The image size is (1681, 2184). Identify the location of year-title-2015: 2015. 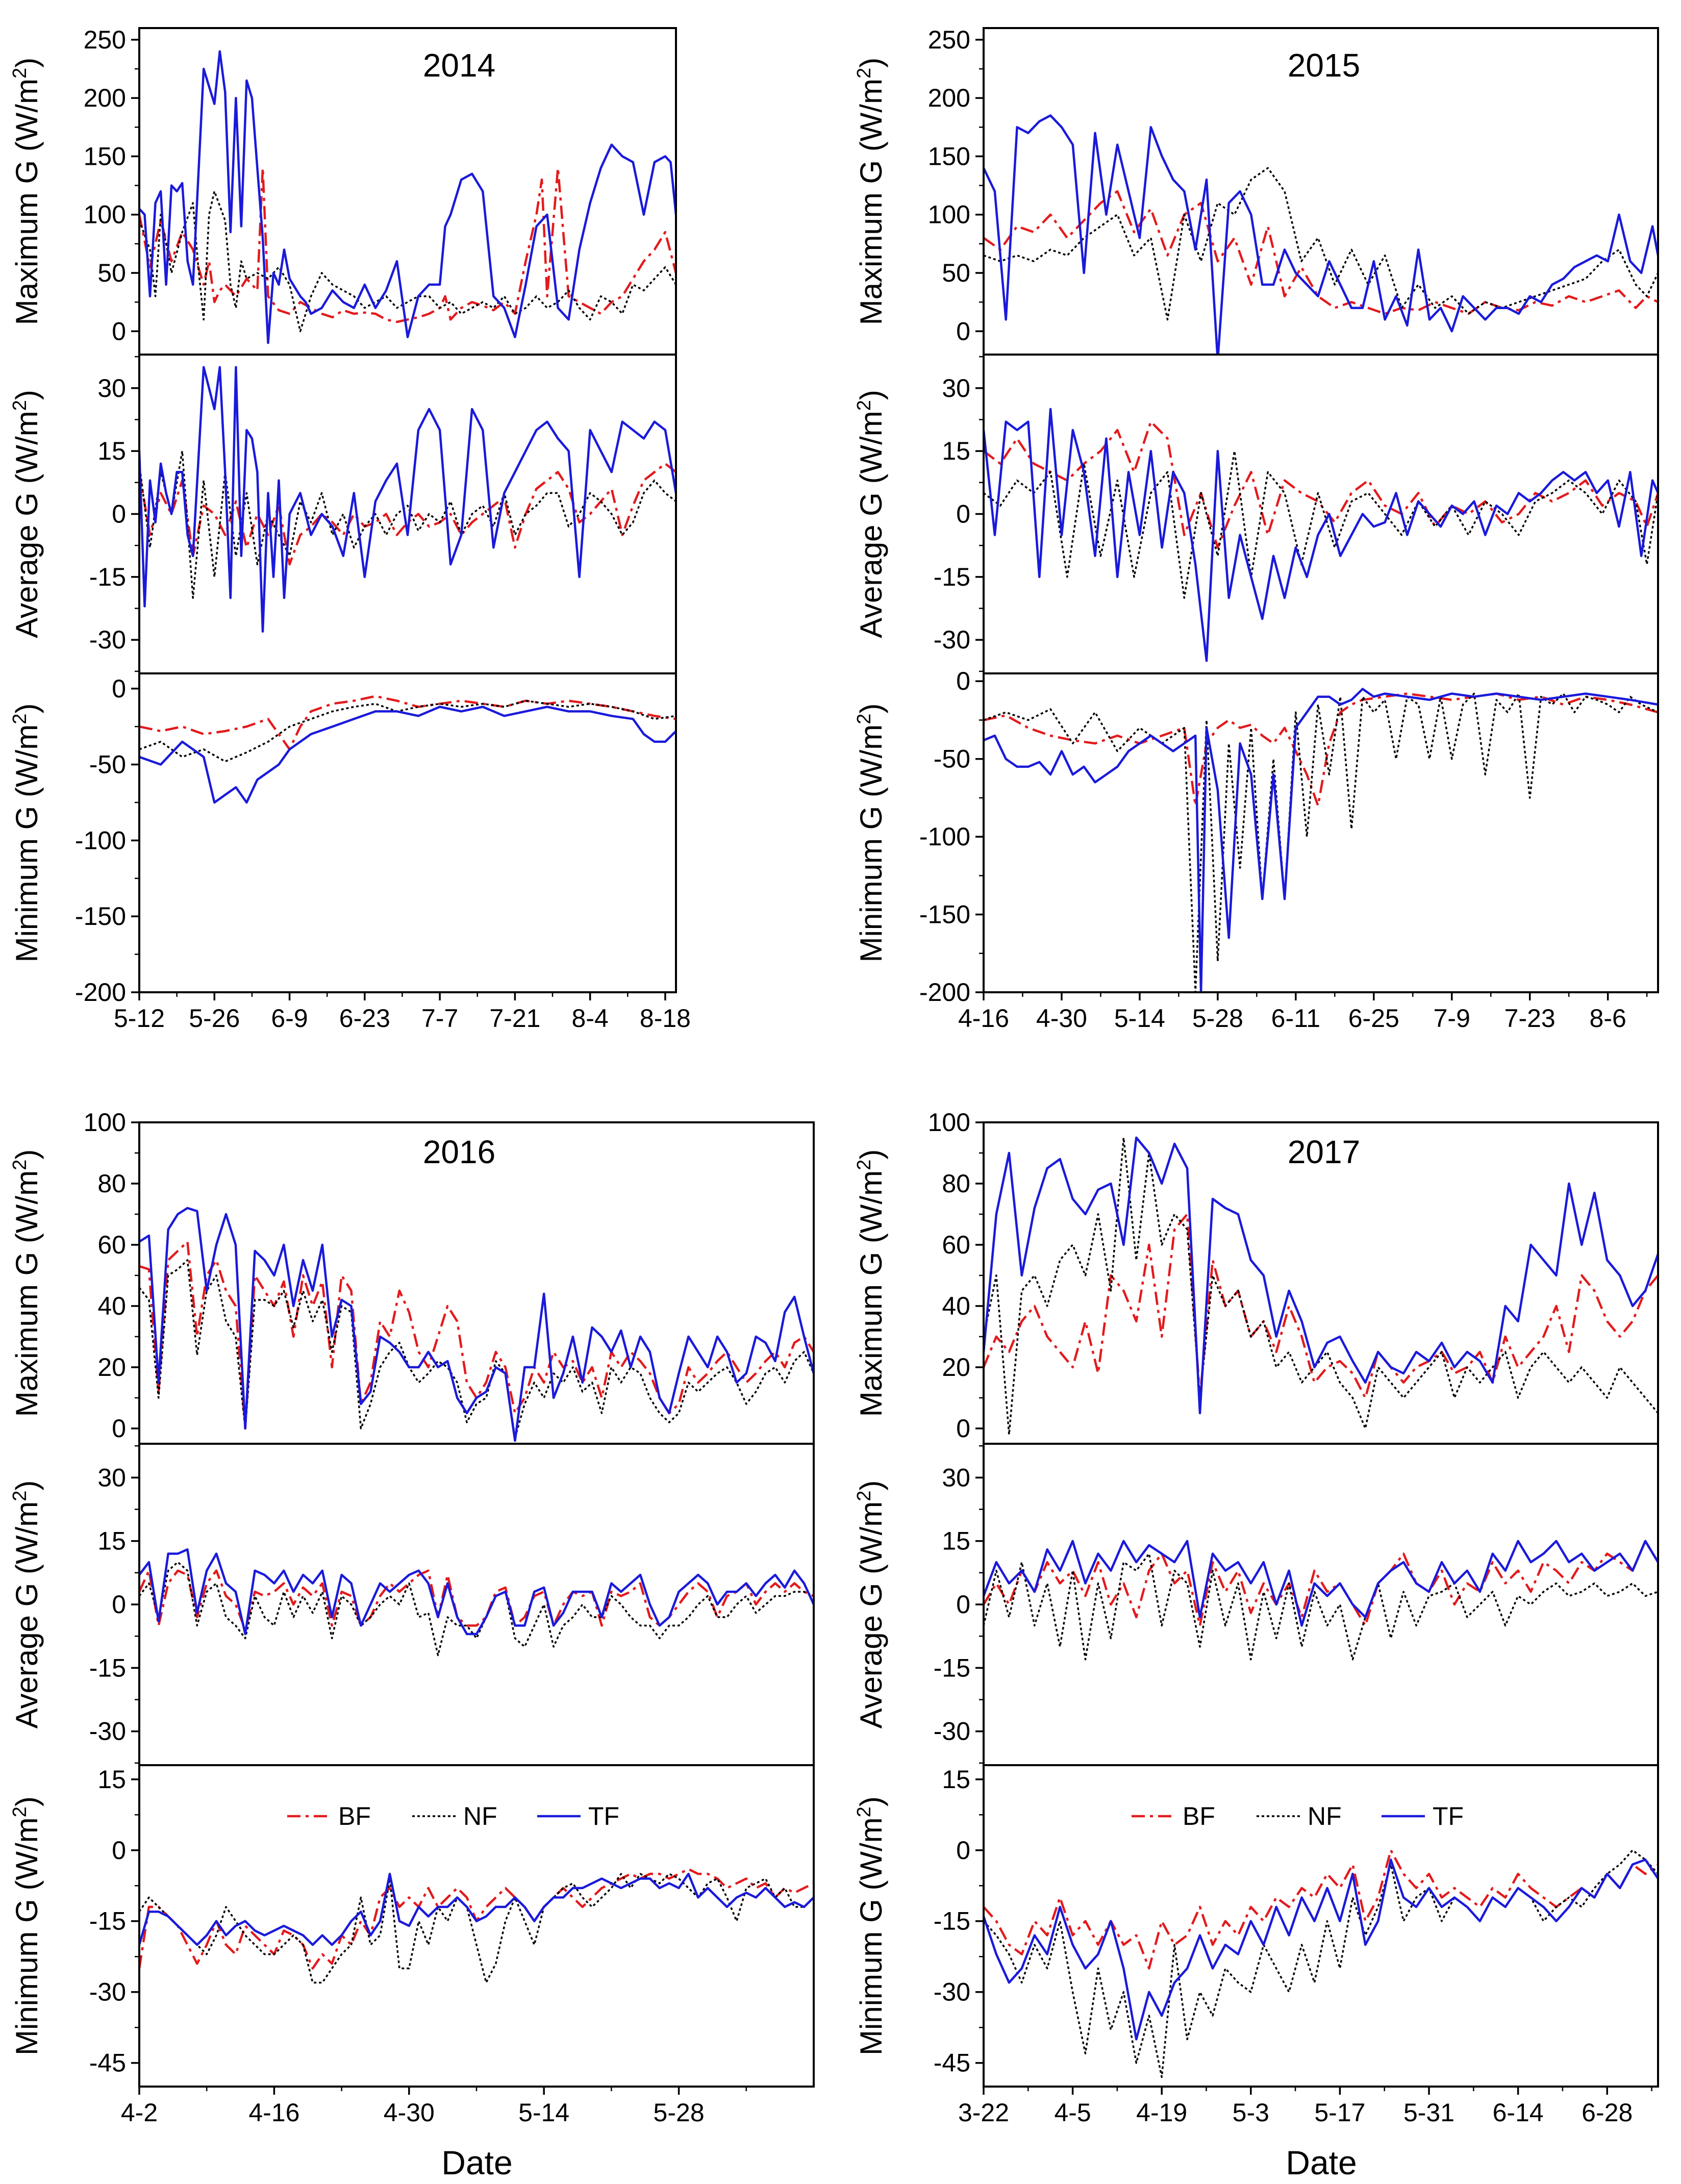
(1324, 65).